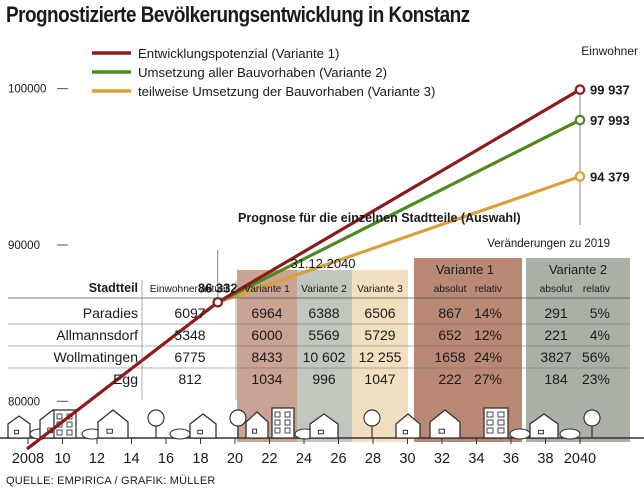 The width and height of the screenshot is (644, 493). What do you see at coordinates (609, 51) in the screenshot?
I see `unit-label: Einwohner` at bounding box center [609, 51].